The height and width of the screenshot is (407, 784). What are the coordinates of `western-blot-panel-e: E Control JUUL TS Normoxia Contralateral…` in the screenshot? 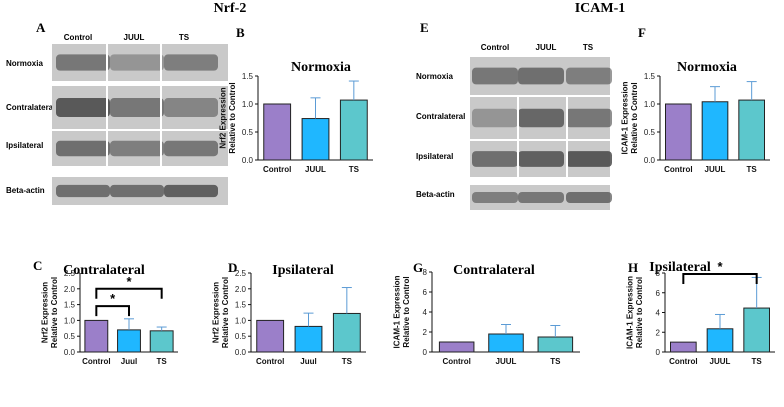 It's located at (514, 115).